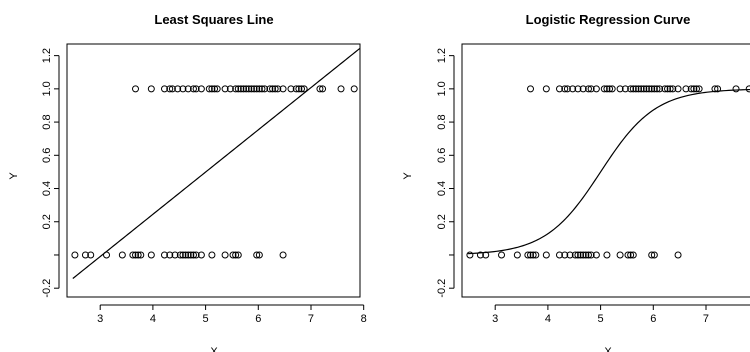 The width and height of the screenshot is (750, 352). Describe the element at coordinates (47, 55) in the screenshot. I see `y-tick-label: 1.2` at that location.